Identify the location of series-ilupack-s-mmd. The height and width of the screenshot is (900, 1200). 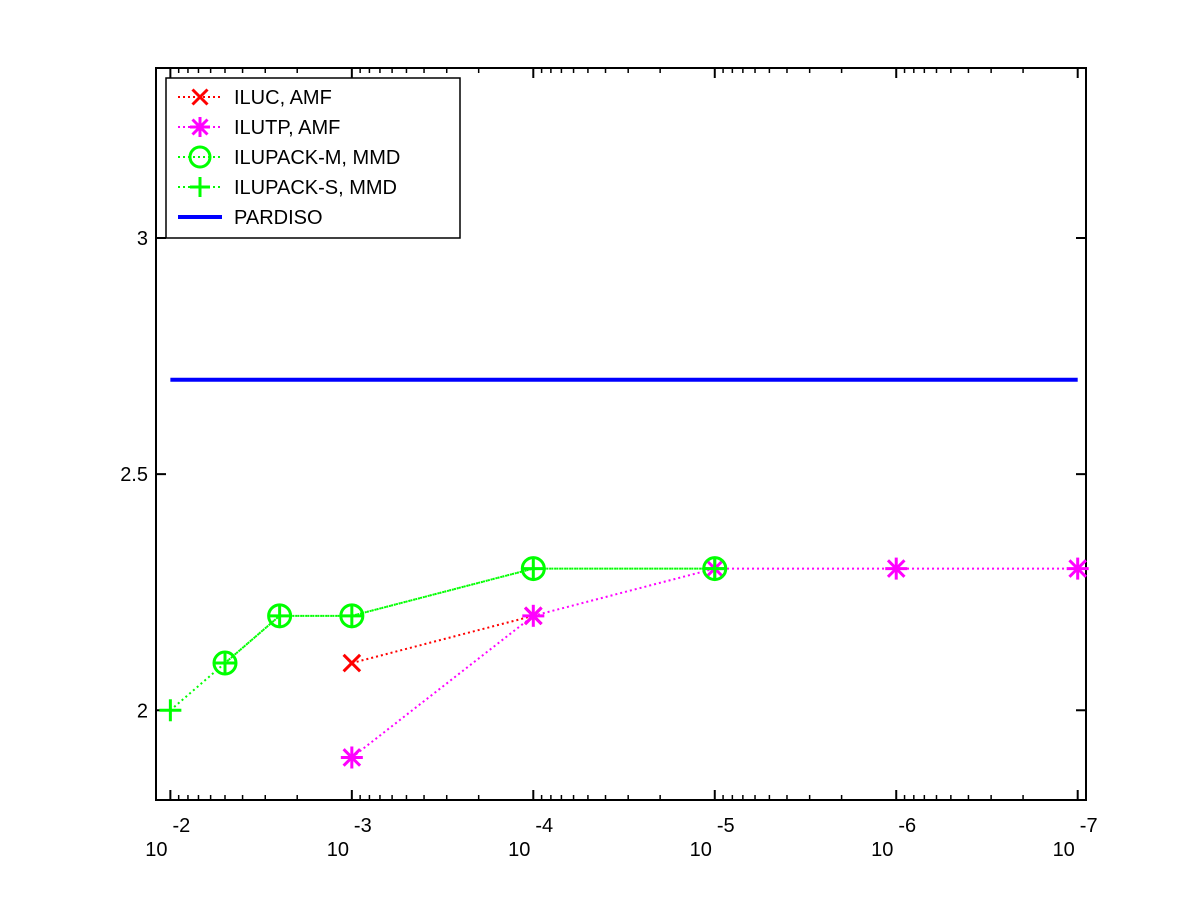
(442, 639).